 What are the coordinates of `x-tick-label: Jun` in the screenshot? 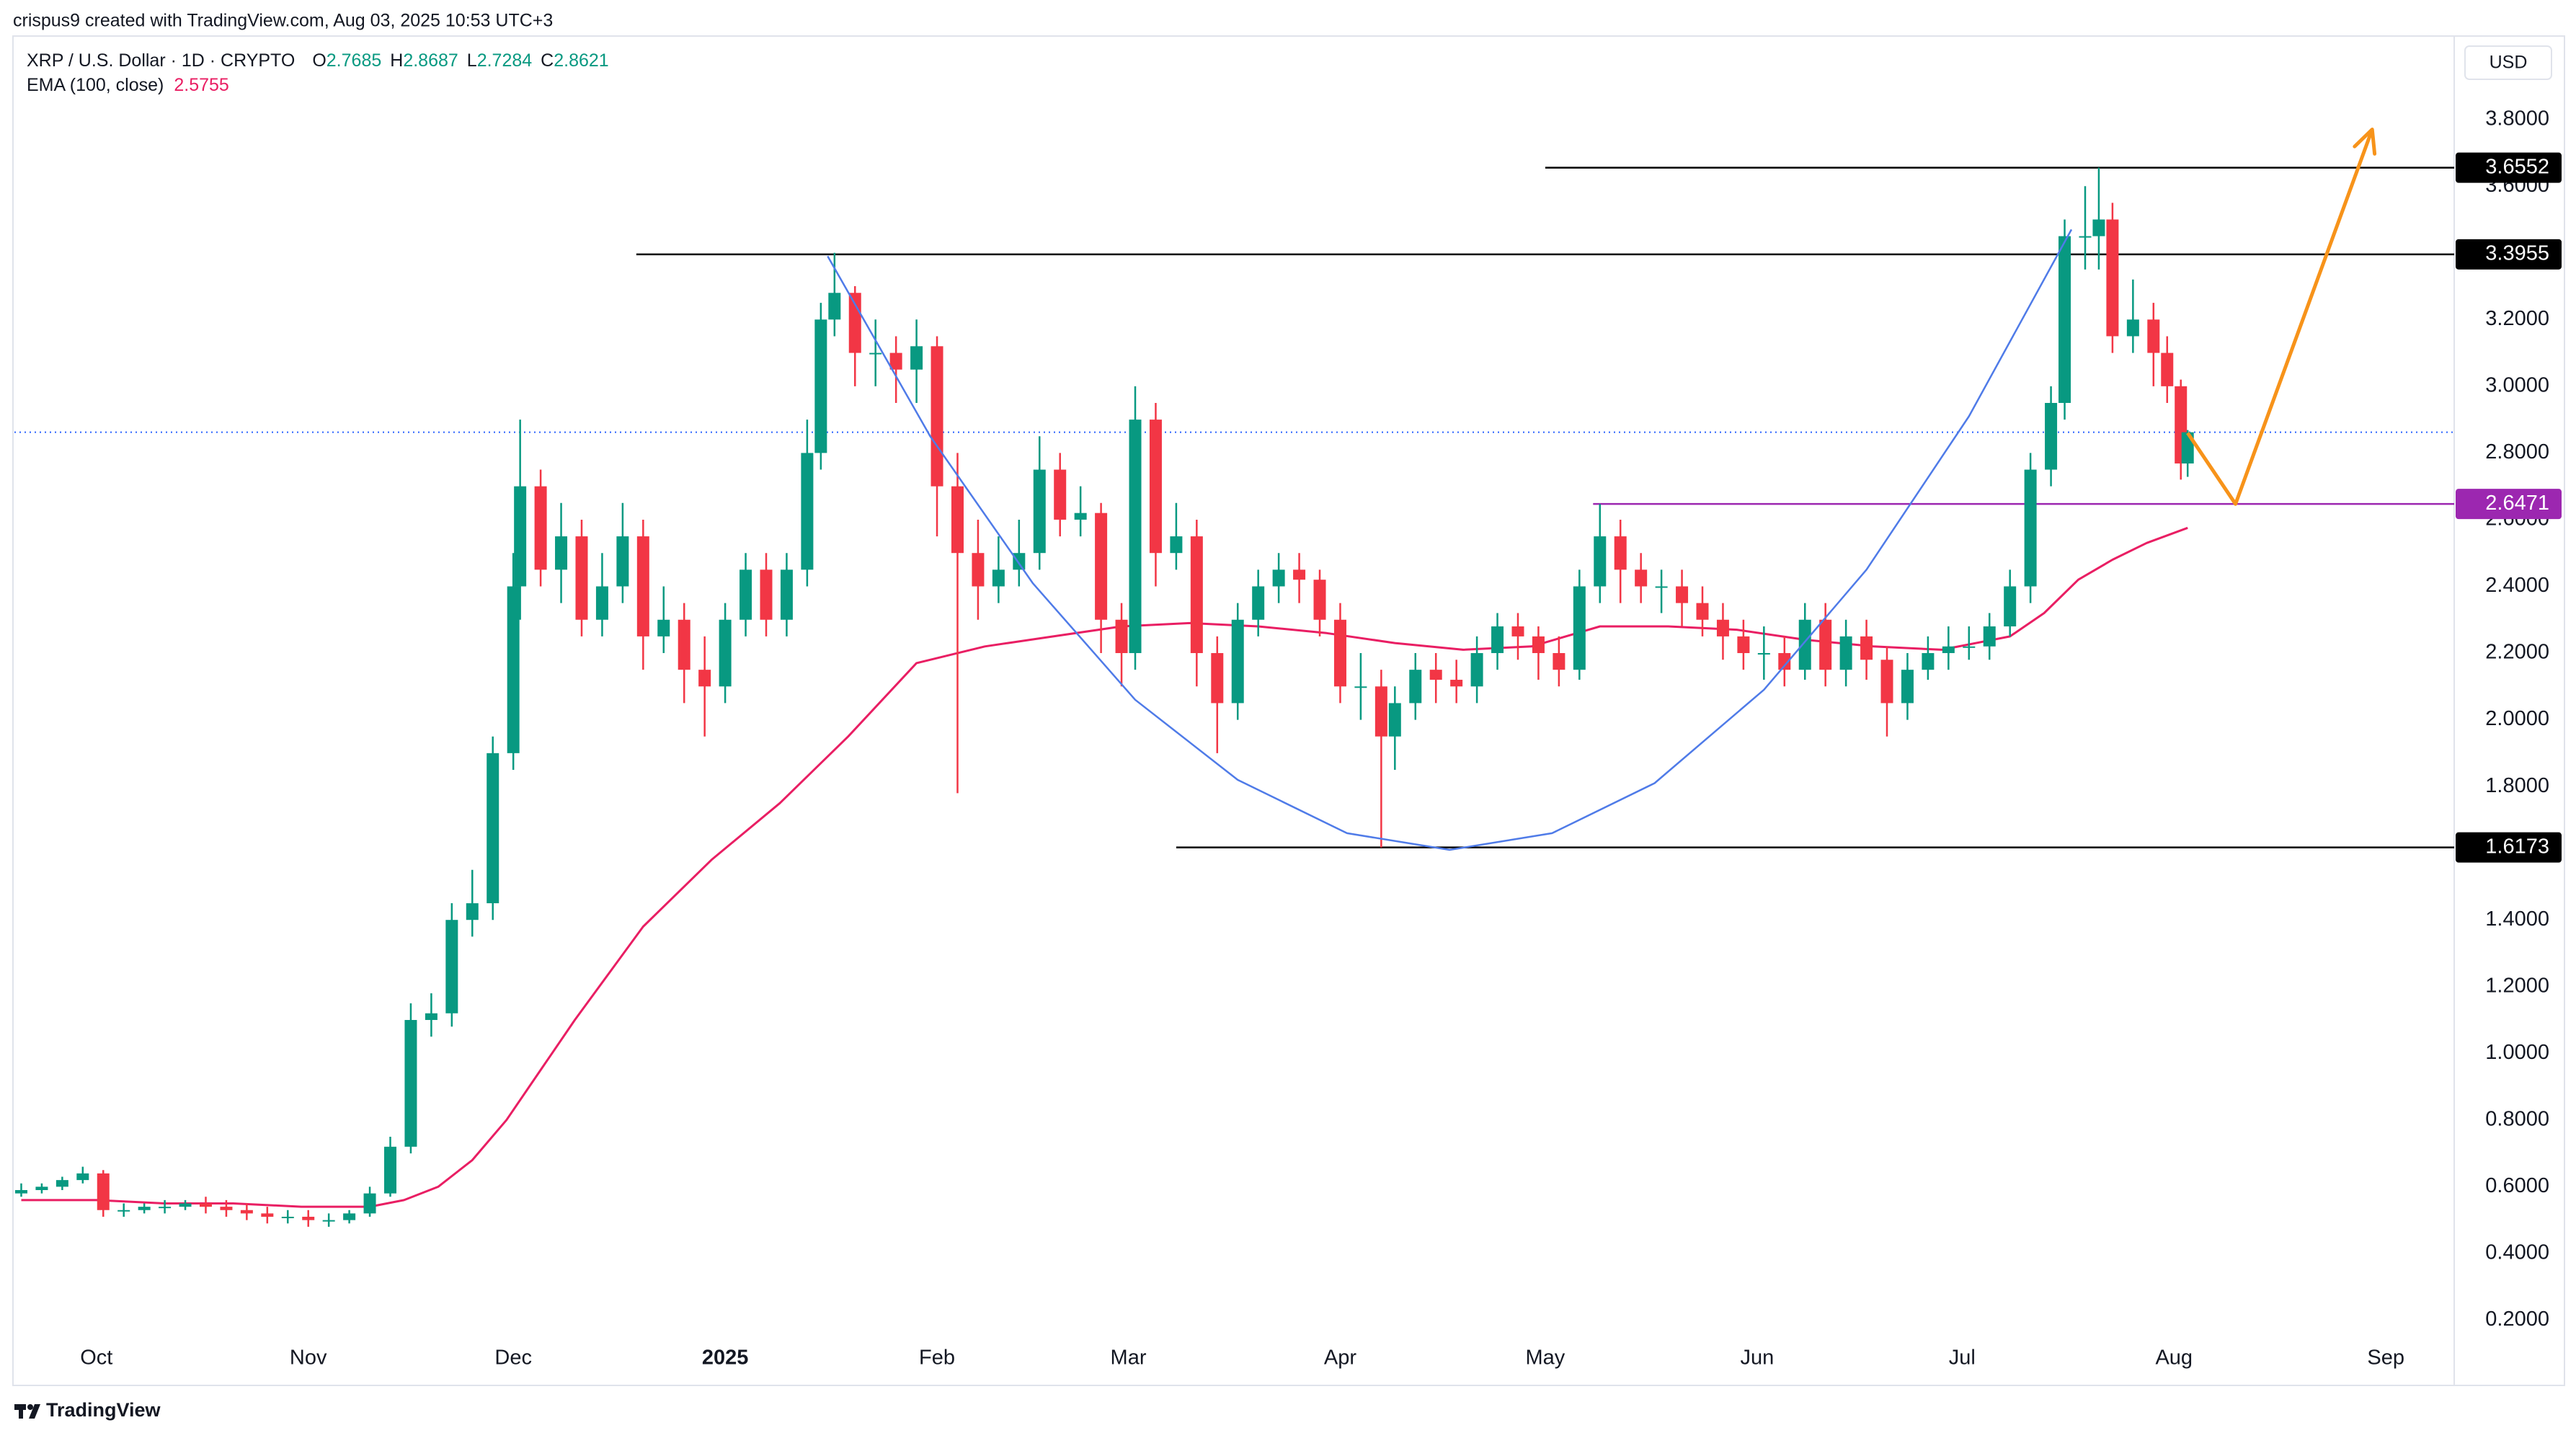 It's located at (1757, 1358).